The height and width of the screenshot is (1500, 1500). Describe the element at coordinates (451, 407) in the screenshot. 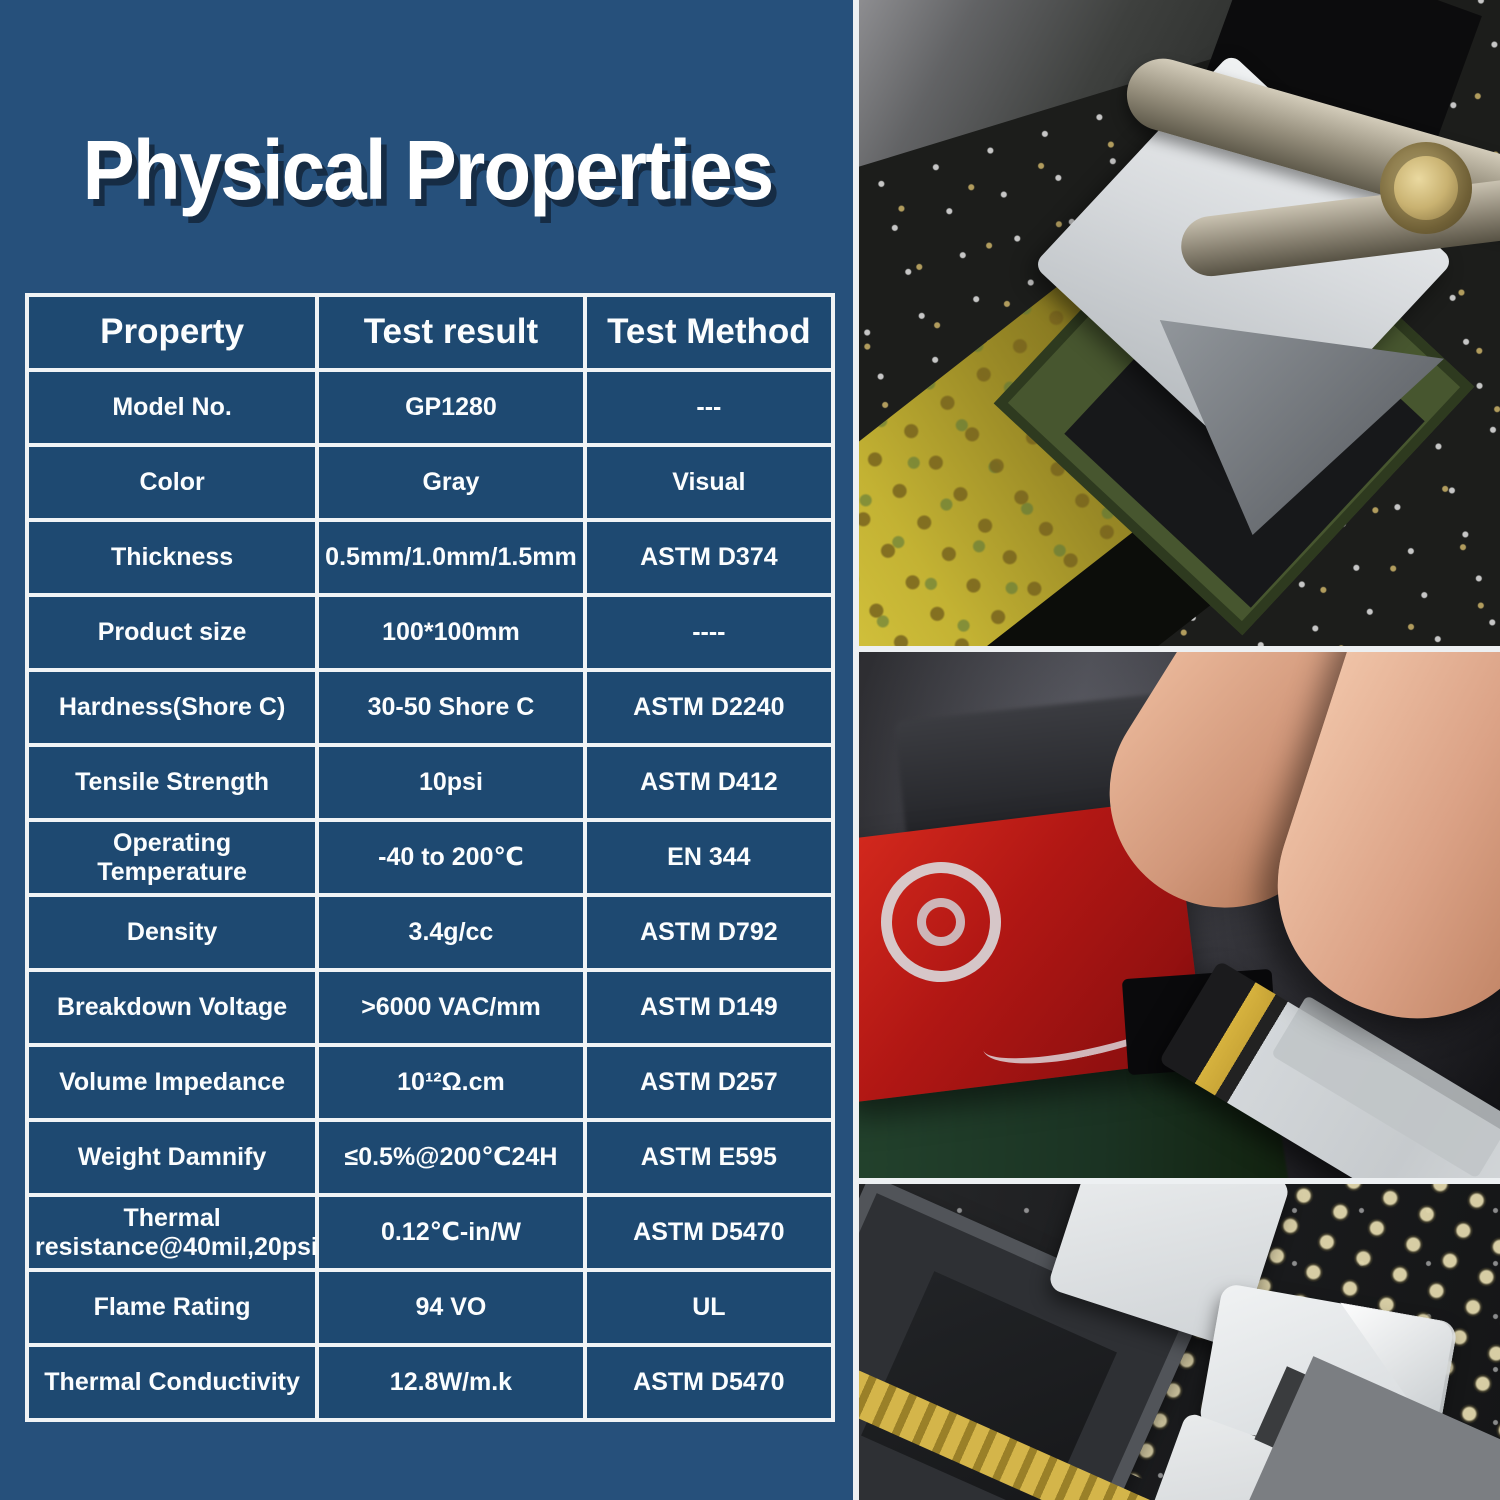

I see `test-result-cell: GP1280` at that location.